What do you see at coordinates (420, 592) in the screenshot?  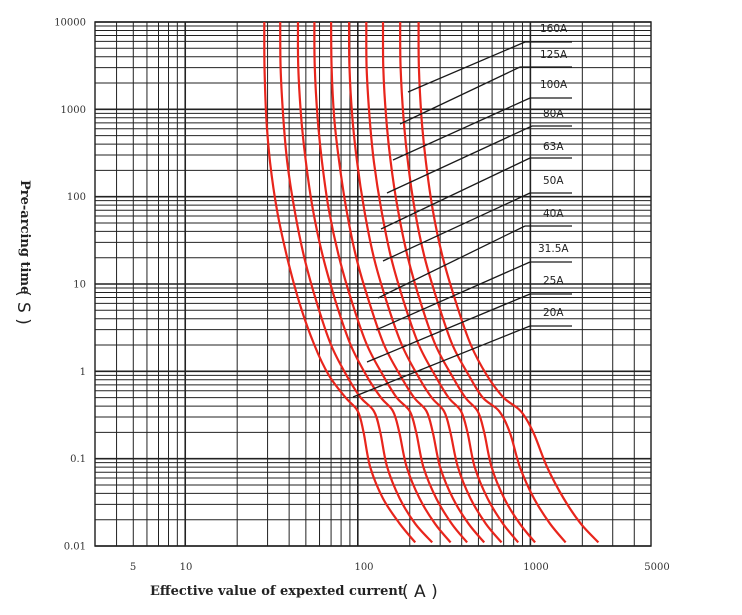 I see `x-axis-unit: ( A )` at bounding box center [420, 592].